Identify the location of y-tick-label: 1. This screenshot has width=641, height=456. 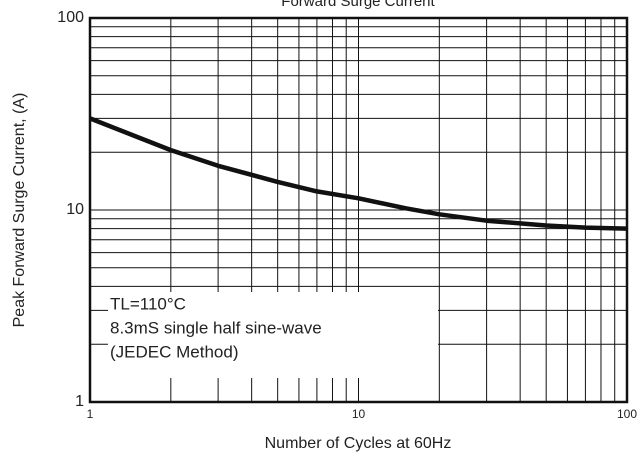
(79, 401).